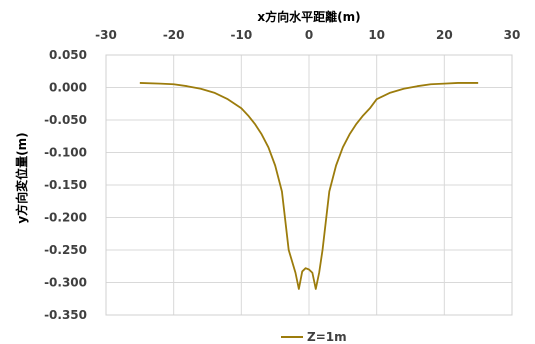  I want to click on y-tick-label: 0.050, so click(68, 55).